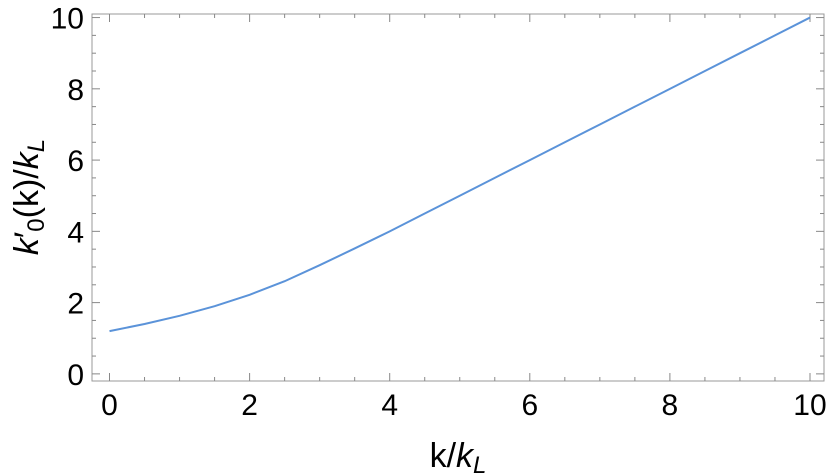 This screenshot has height=473, width=830. Describe the element at coordinates (249, 405) in the screenshot. I see `x-tick-label: 2` at that location.